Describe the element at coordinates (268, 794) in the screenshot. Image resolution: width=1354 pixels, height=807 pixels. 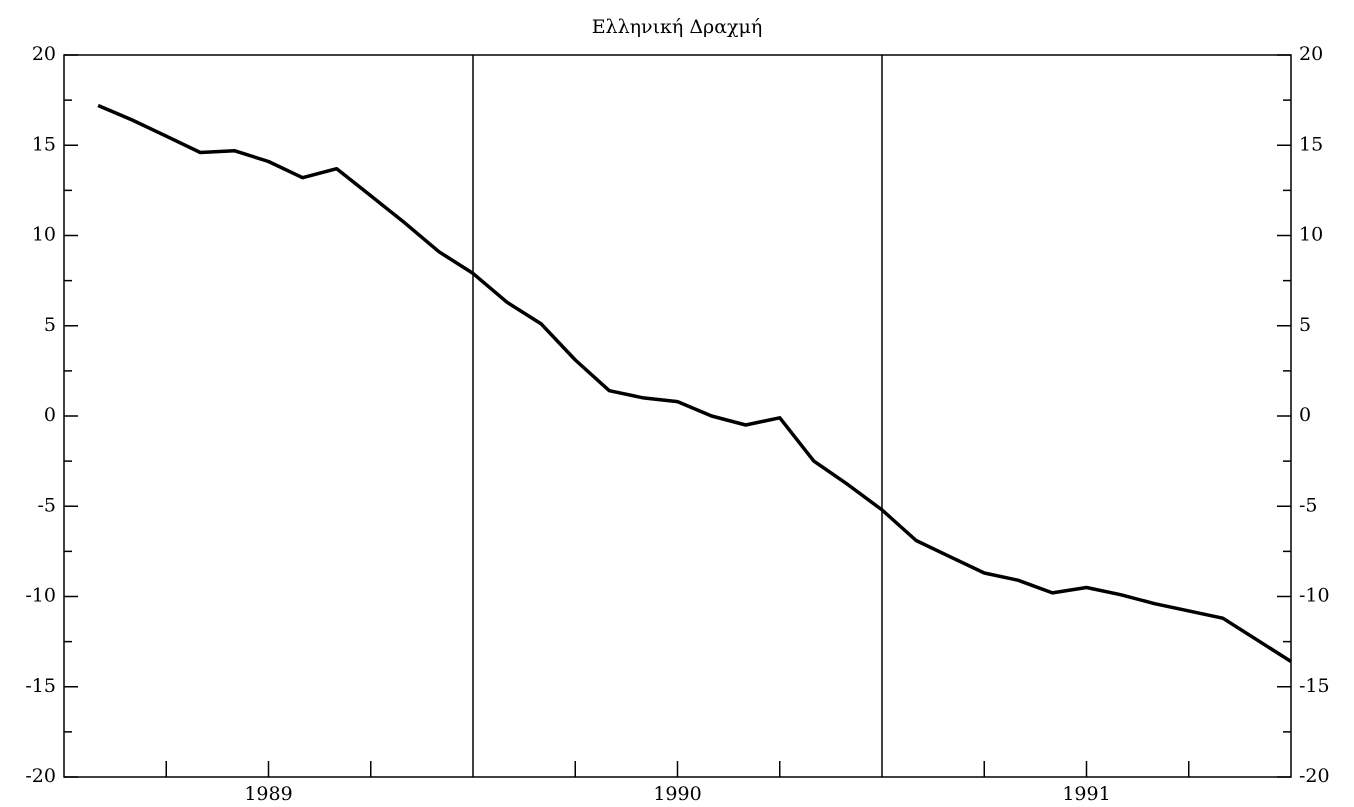
I see `x-tick-label: 1989` at that location.